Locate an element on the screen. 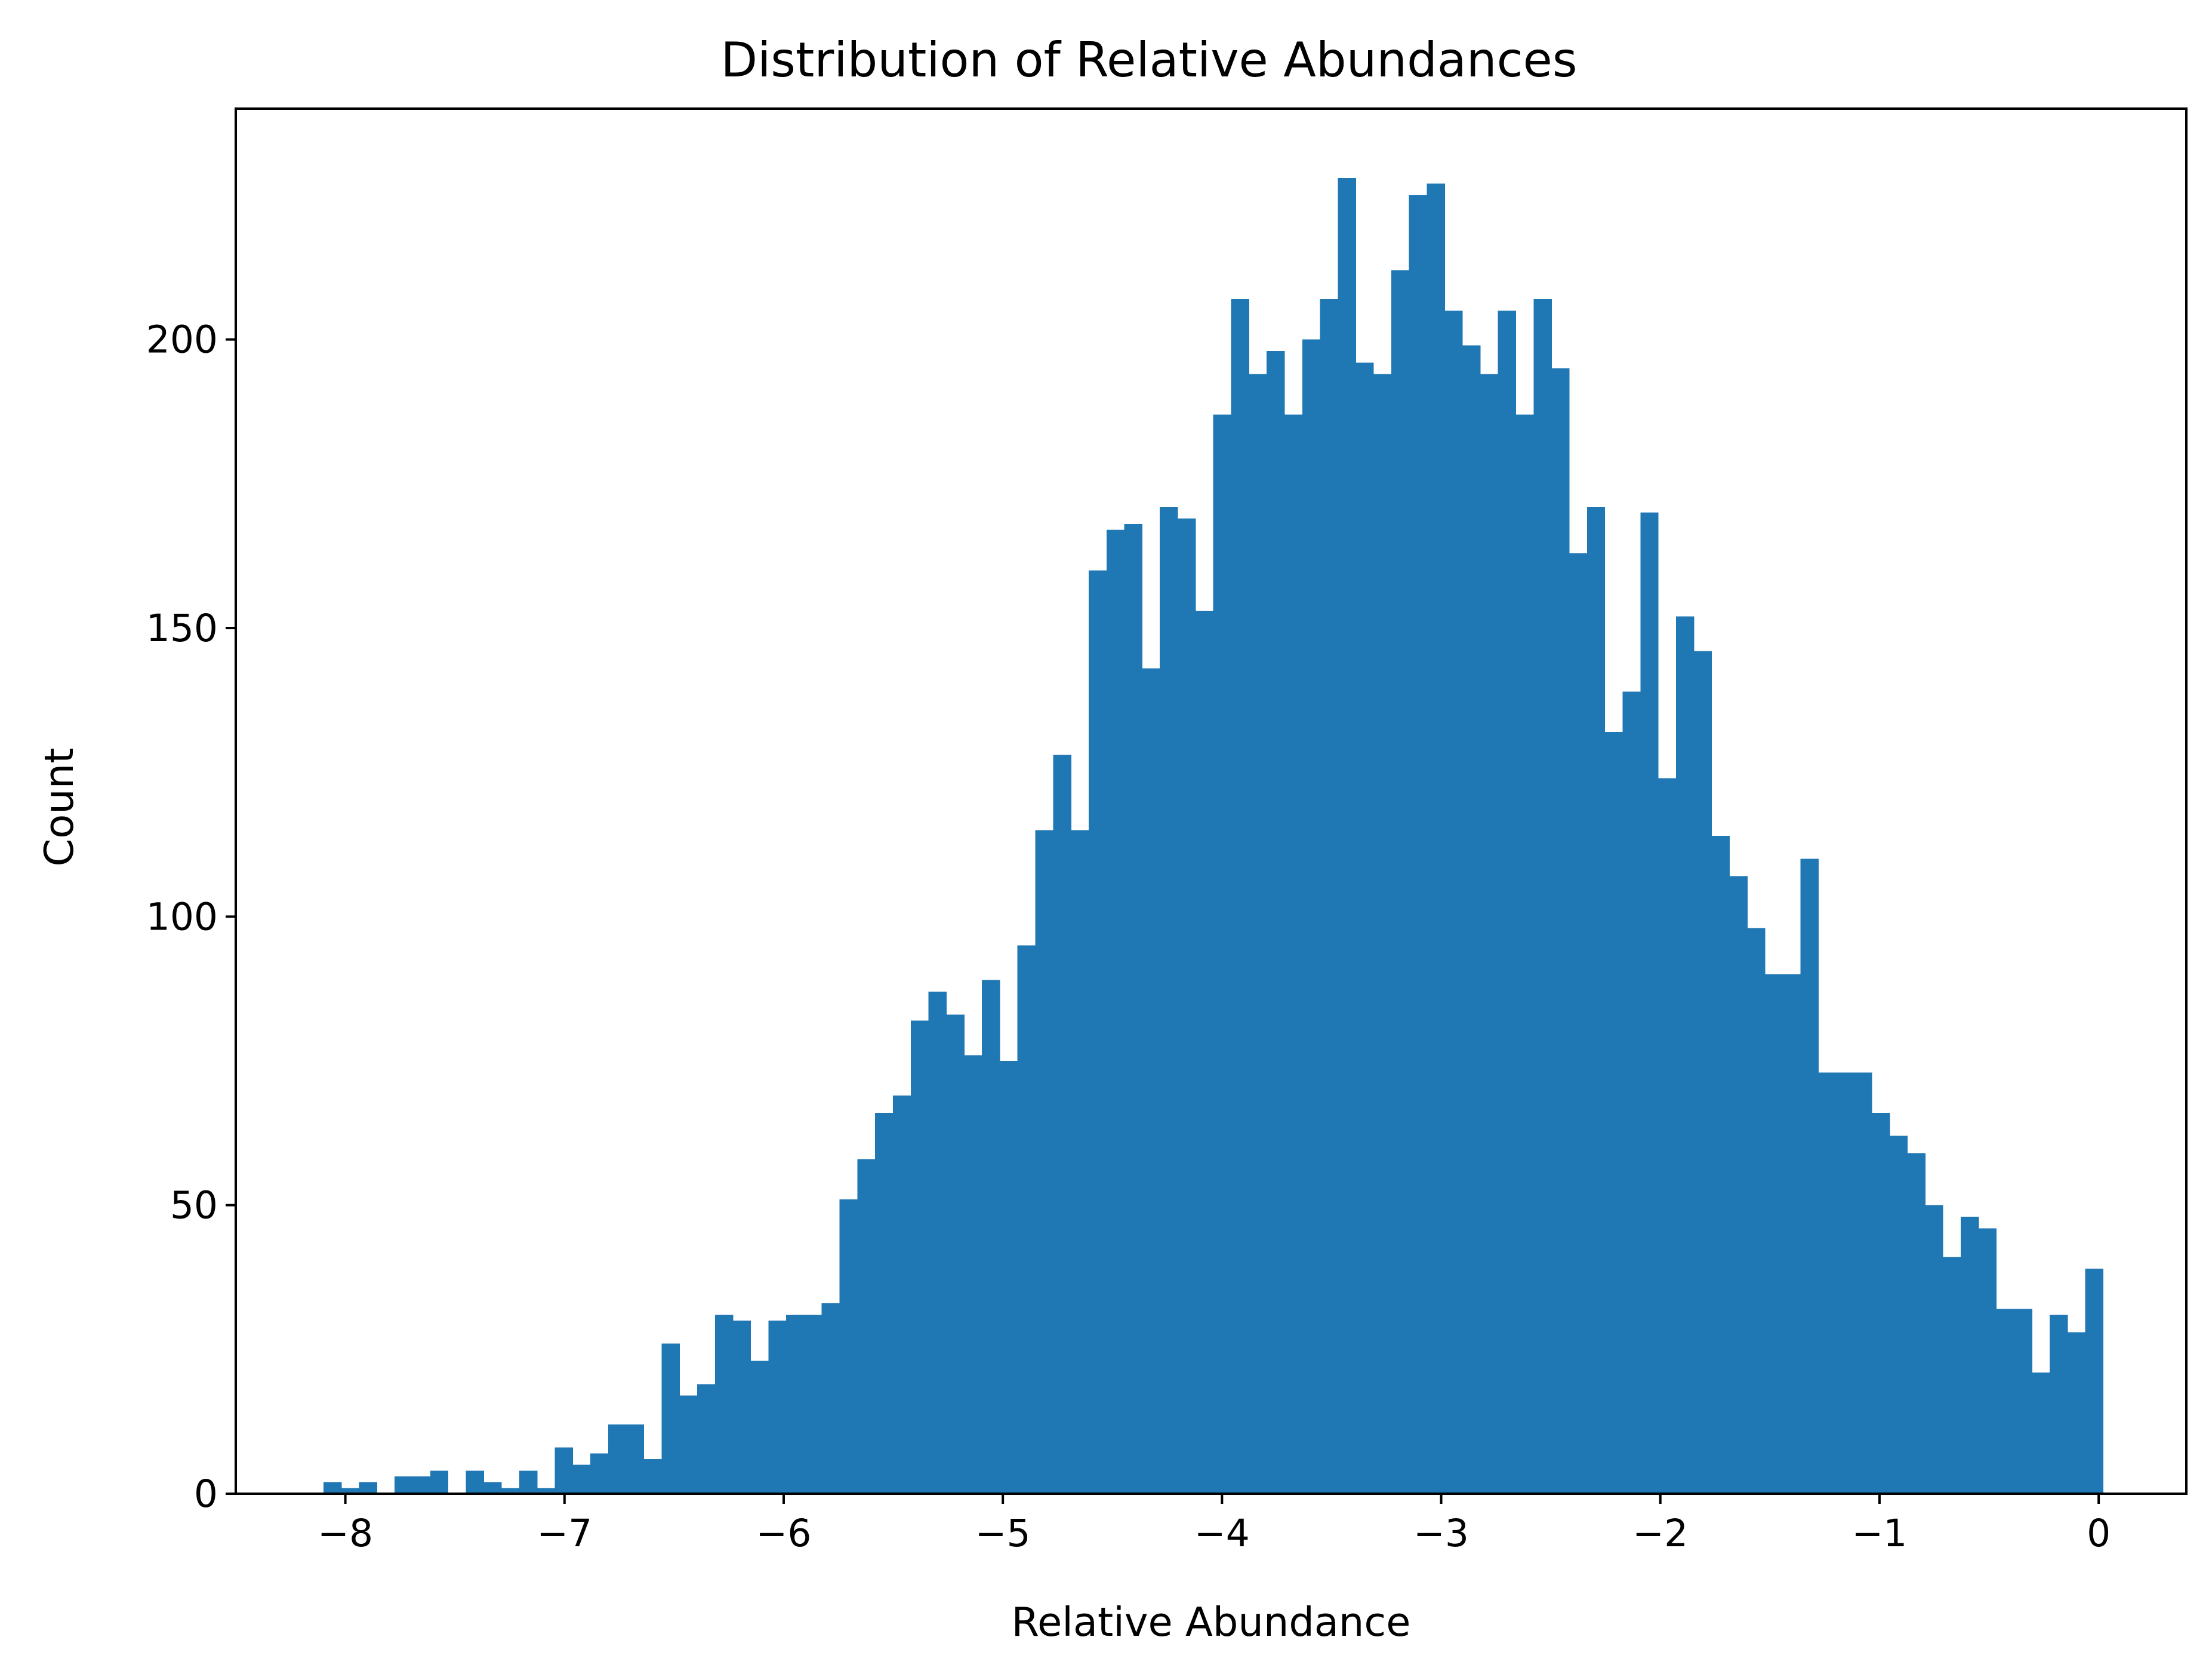  y-axis: 0 50 100 150 200 is located at coordinates (191, 917).